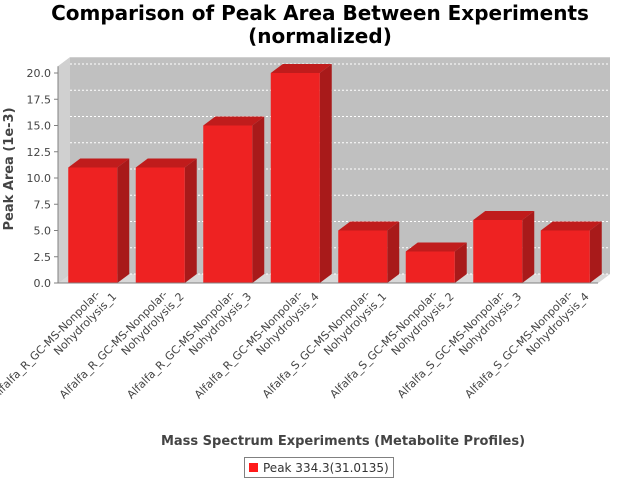 The image size is (640, 480). Describe the element at coordinates (43, 257) in the screenshot. I see `y-tick-label: 2.5` at that location.